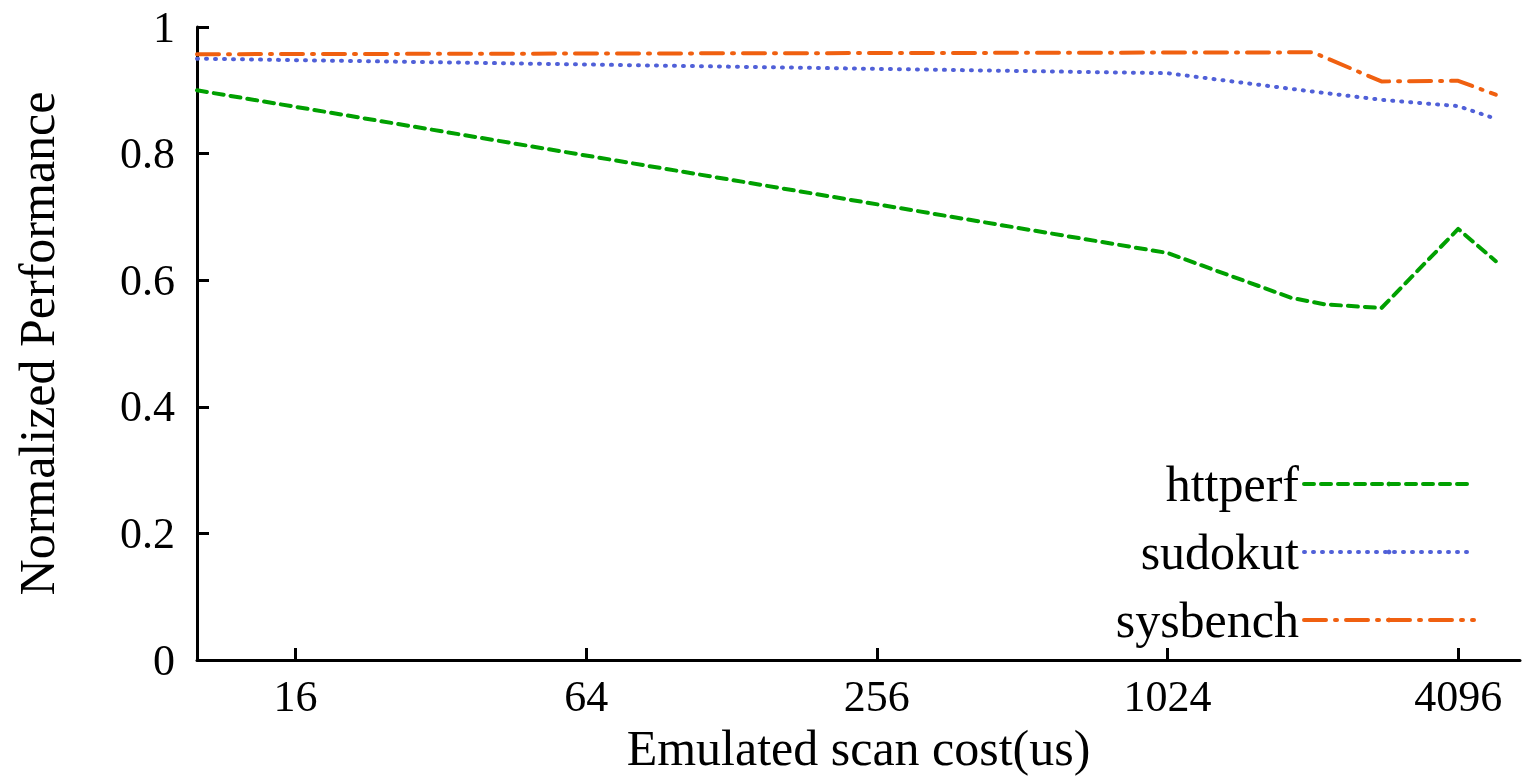  I want to click on legend-label: sudokut, so click(1220, 552).